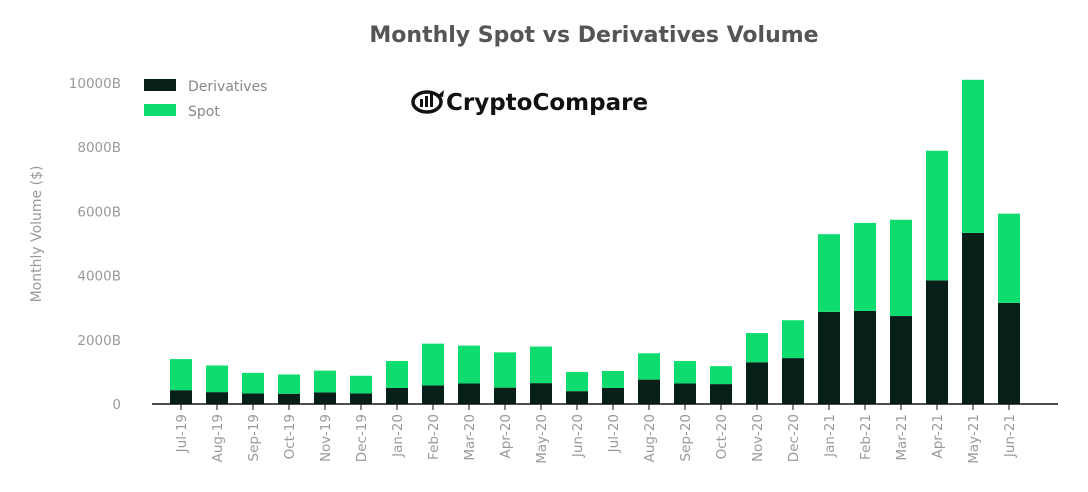 This screenshot has height=492, width=1088. I want to click on x-tick-label: Aug-20, so click(650, 438).